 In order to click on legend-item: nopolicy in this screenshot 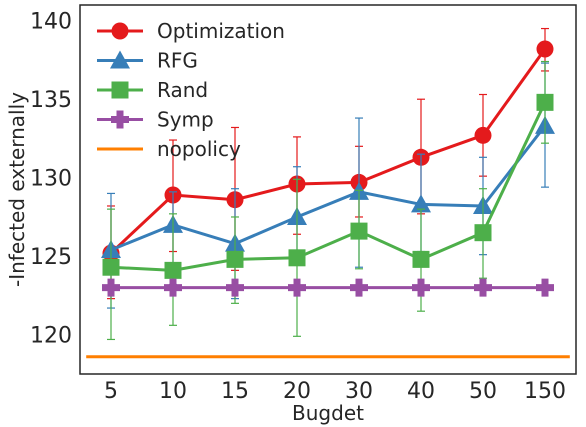, I will do `click(169, 149)`.